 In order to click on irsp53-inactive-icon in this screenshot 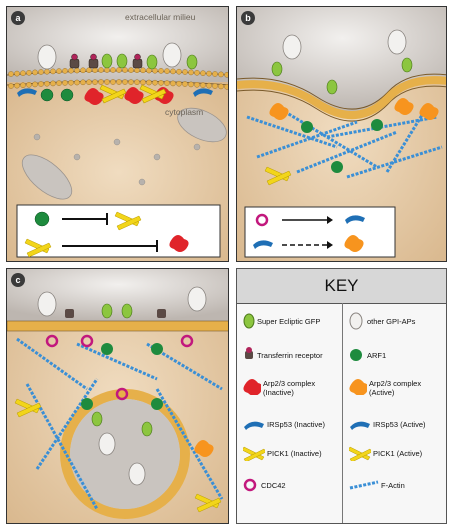, I will do `click(254, 425)`.